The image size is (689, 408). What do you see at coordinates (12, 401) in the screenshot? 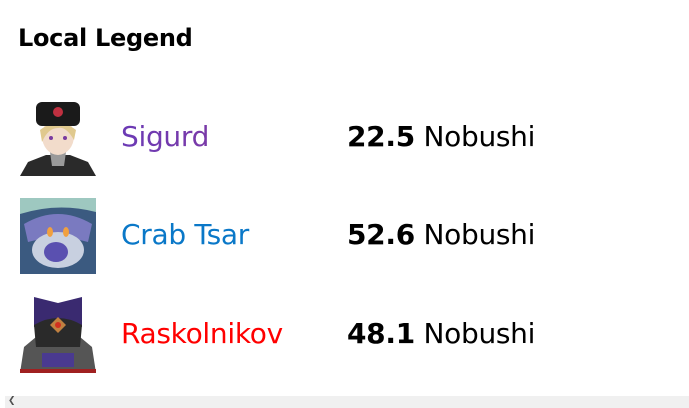
I see `chevron-left-icon: ❮` at bounding box center [12, 401].